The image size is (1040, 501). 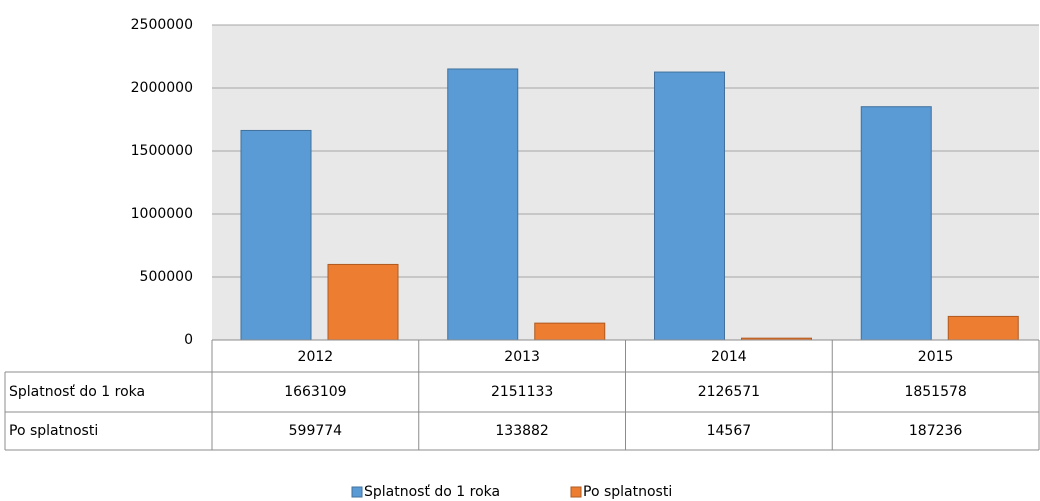 What do you see at coordinates (522, 357) in the screenshot?
I see `x-tick-label: 2013` at bounding box center [522, 357].